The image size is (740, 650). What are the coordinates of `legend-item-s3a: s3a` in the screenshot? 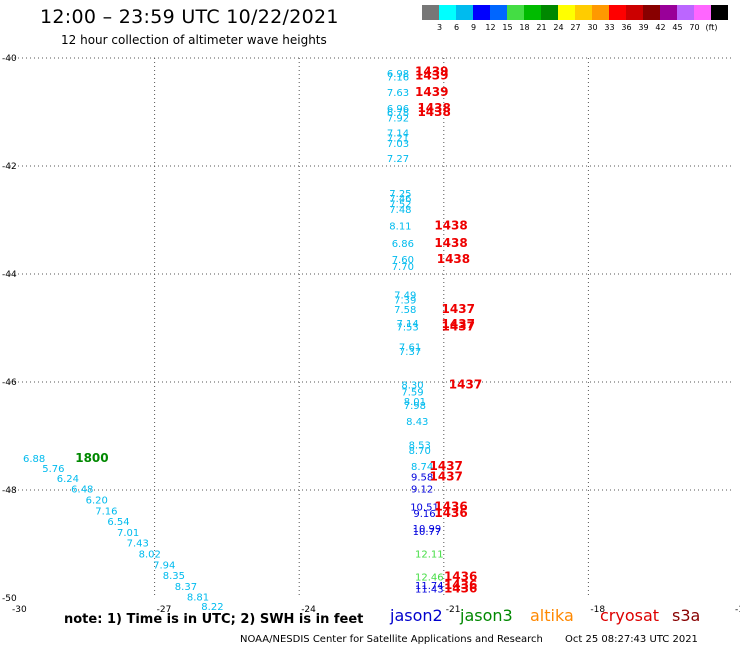 It's located at (686, 615).